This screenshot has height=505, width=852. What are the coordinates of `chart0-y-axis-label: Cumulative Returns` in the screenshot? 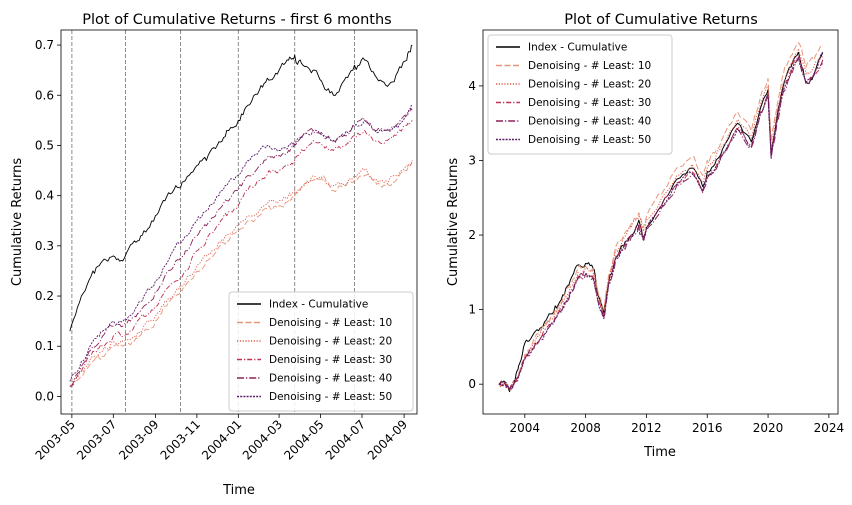 It's located at (17, 222).